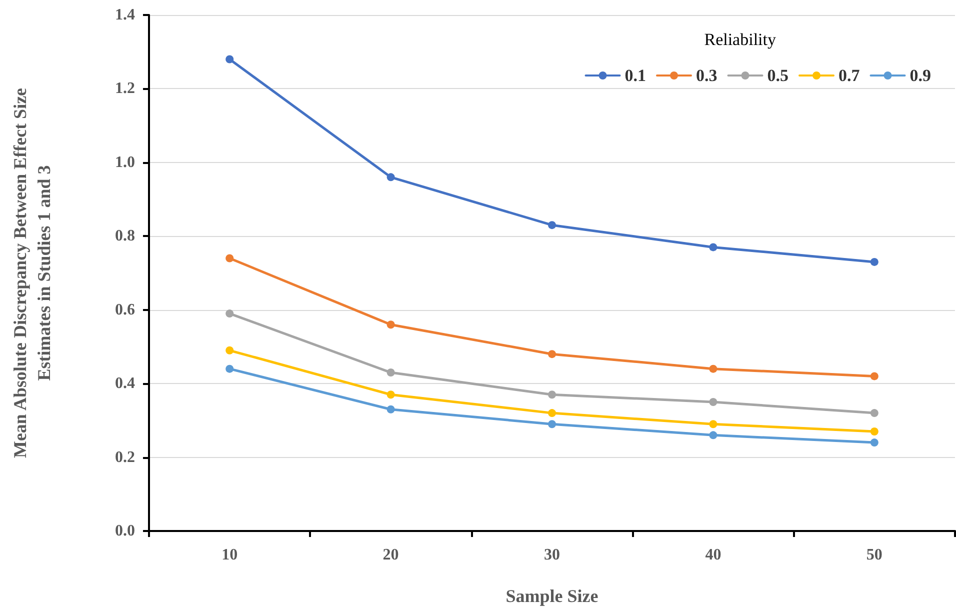 The height and width of the screenshot is (610, 956). I want to click on x-tick-label: 20, so click(390, 555).